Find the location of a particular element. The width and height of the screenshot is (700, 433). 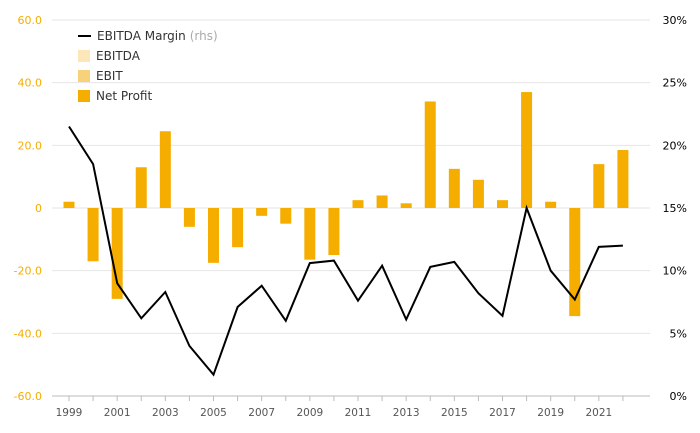

y-right-tick-label: 10% is located at coordinates (675, 271).